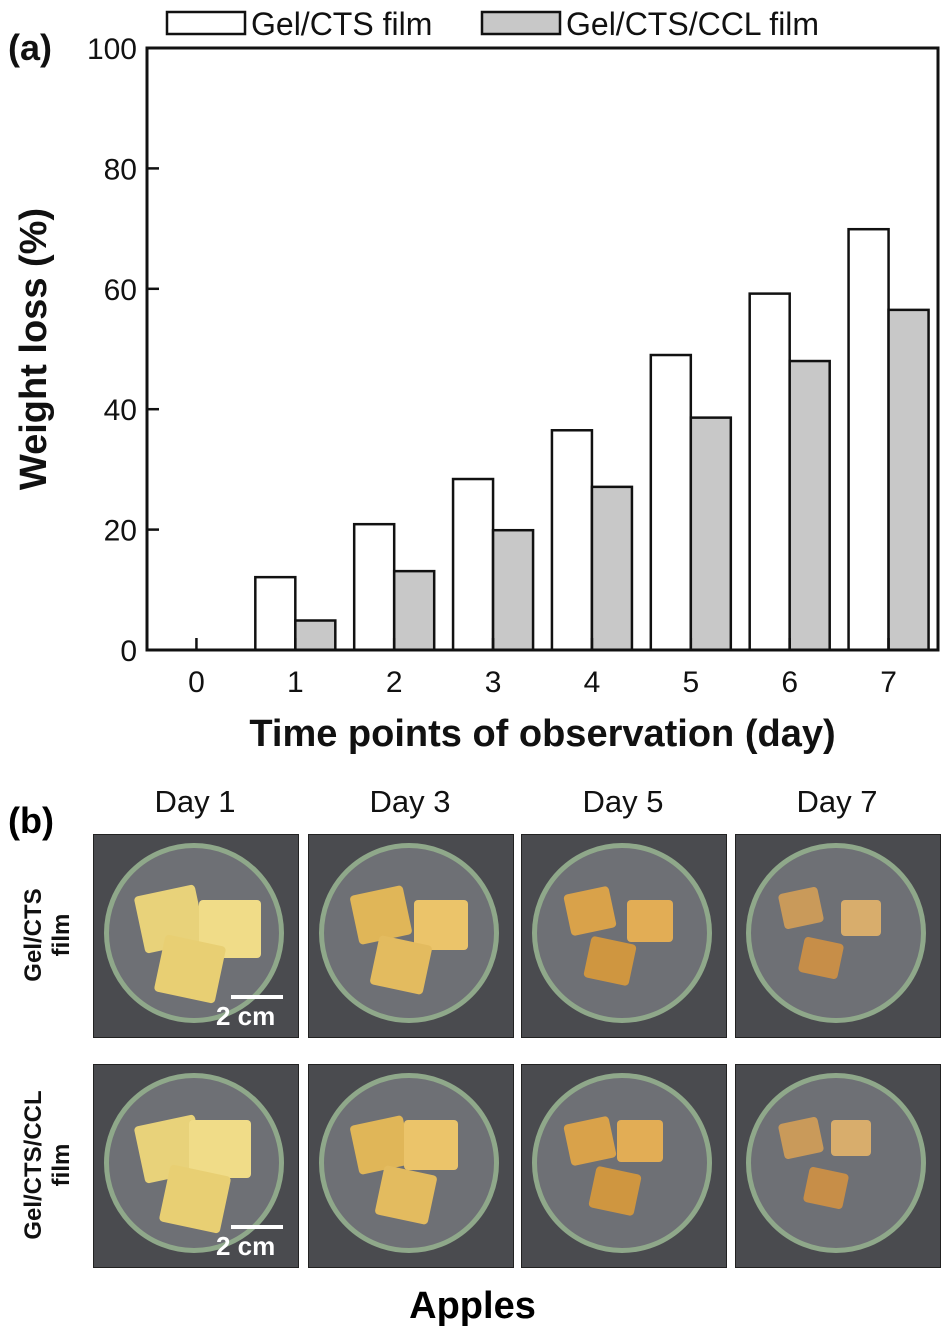  Describe the element at coordinates (341, 24) in the screenshot. I see `legend-label: Gel/CTS film` at that location.